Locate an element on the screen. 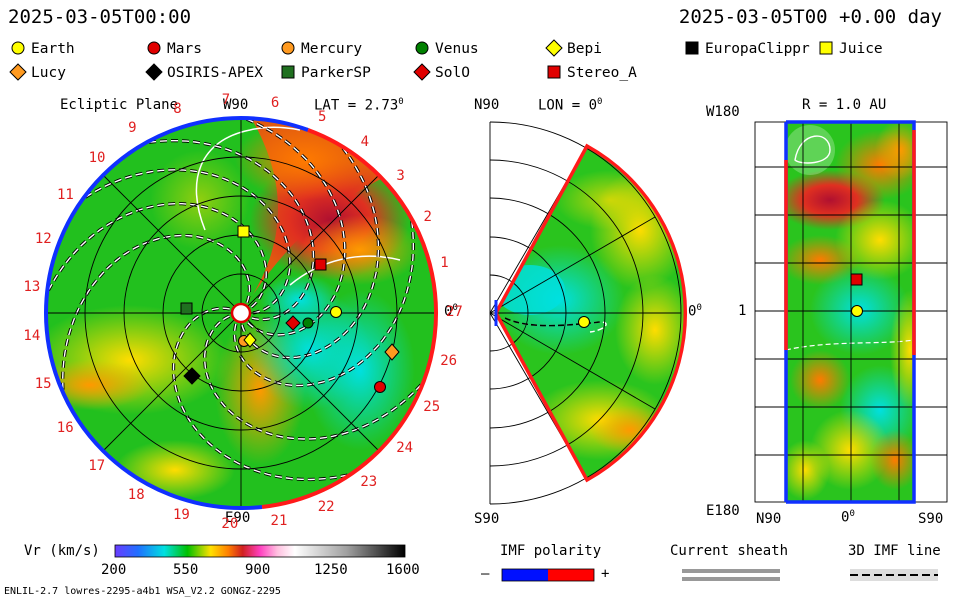 Image resolution: width=960 pixels, height=600 pixels. legend-marker-europaclippr is located at coordinates (692, 48).